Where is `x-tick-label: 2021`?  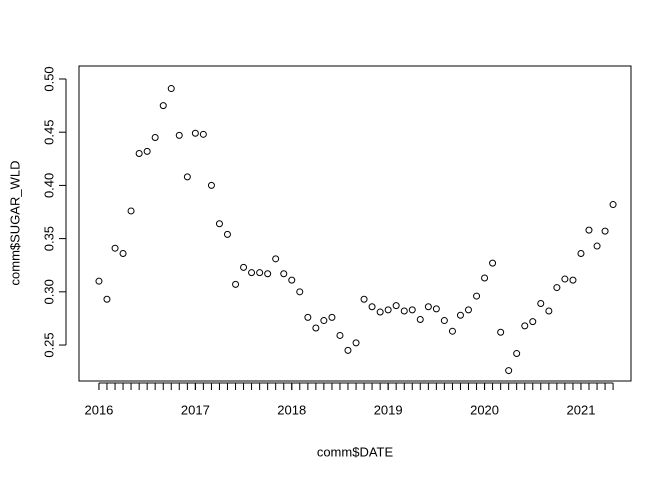 x-tick-label: 2021 is located at coordinates (581, 409).